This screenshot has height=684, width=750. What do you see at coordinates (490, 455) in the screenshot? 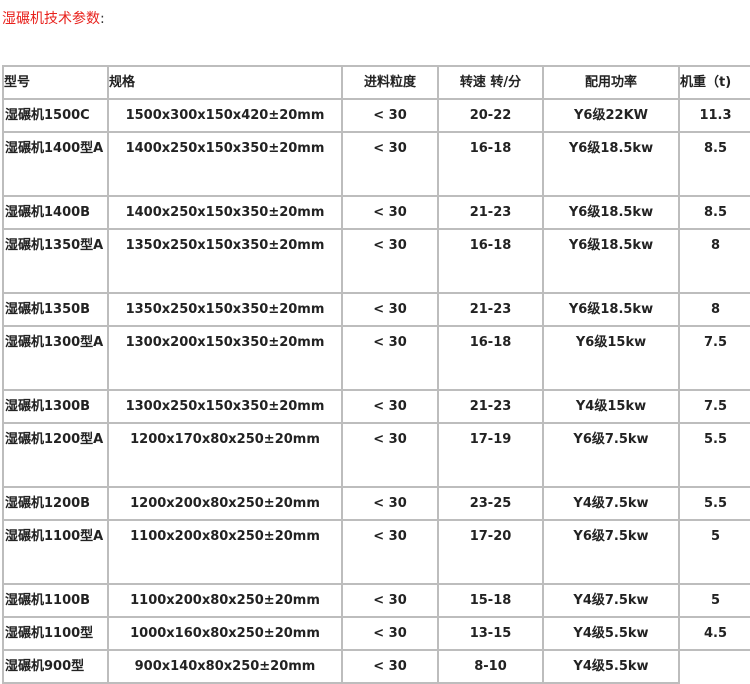
I see `speed-cell: 17-19` at bounding box center [490, 455].